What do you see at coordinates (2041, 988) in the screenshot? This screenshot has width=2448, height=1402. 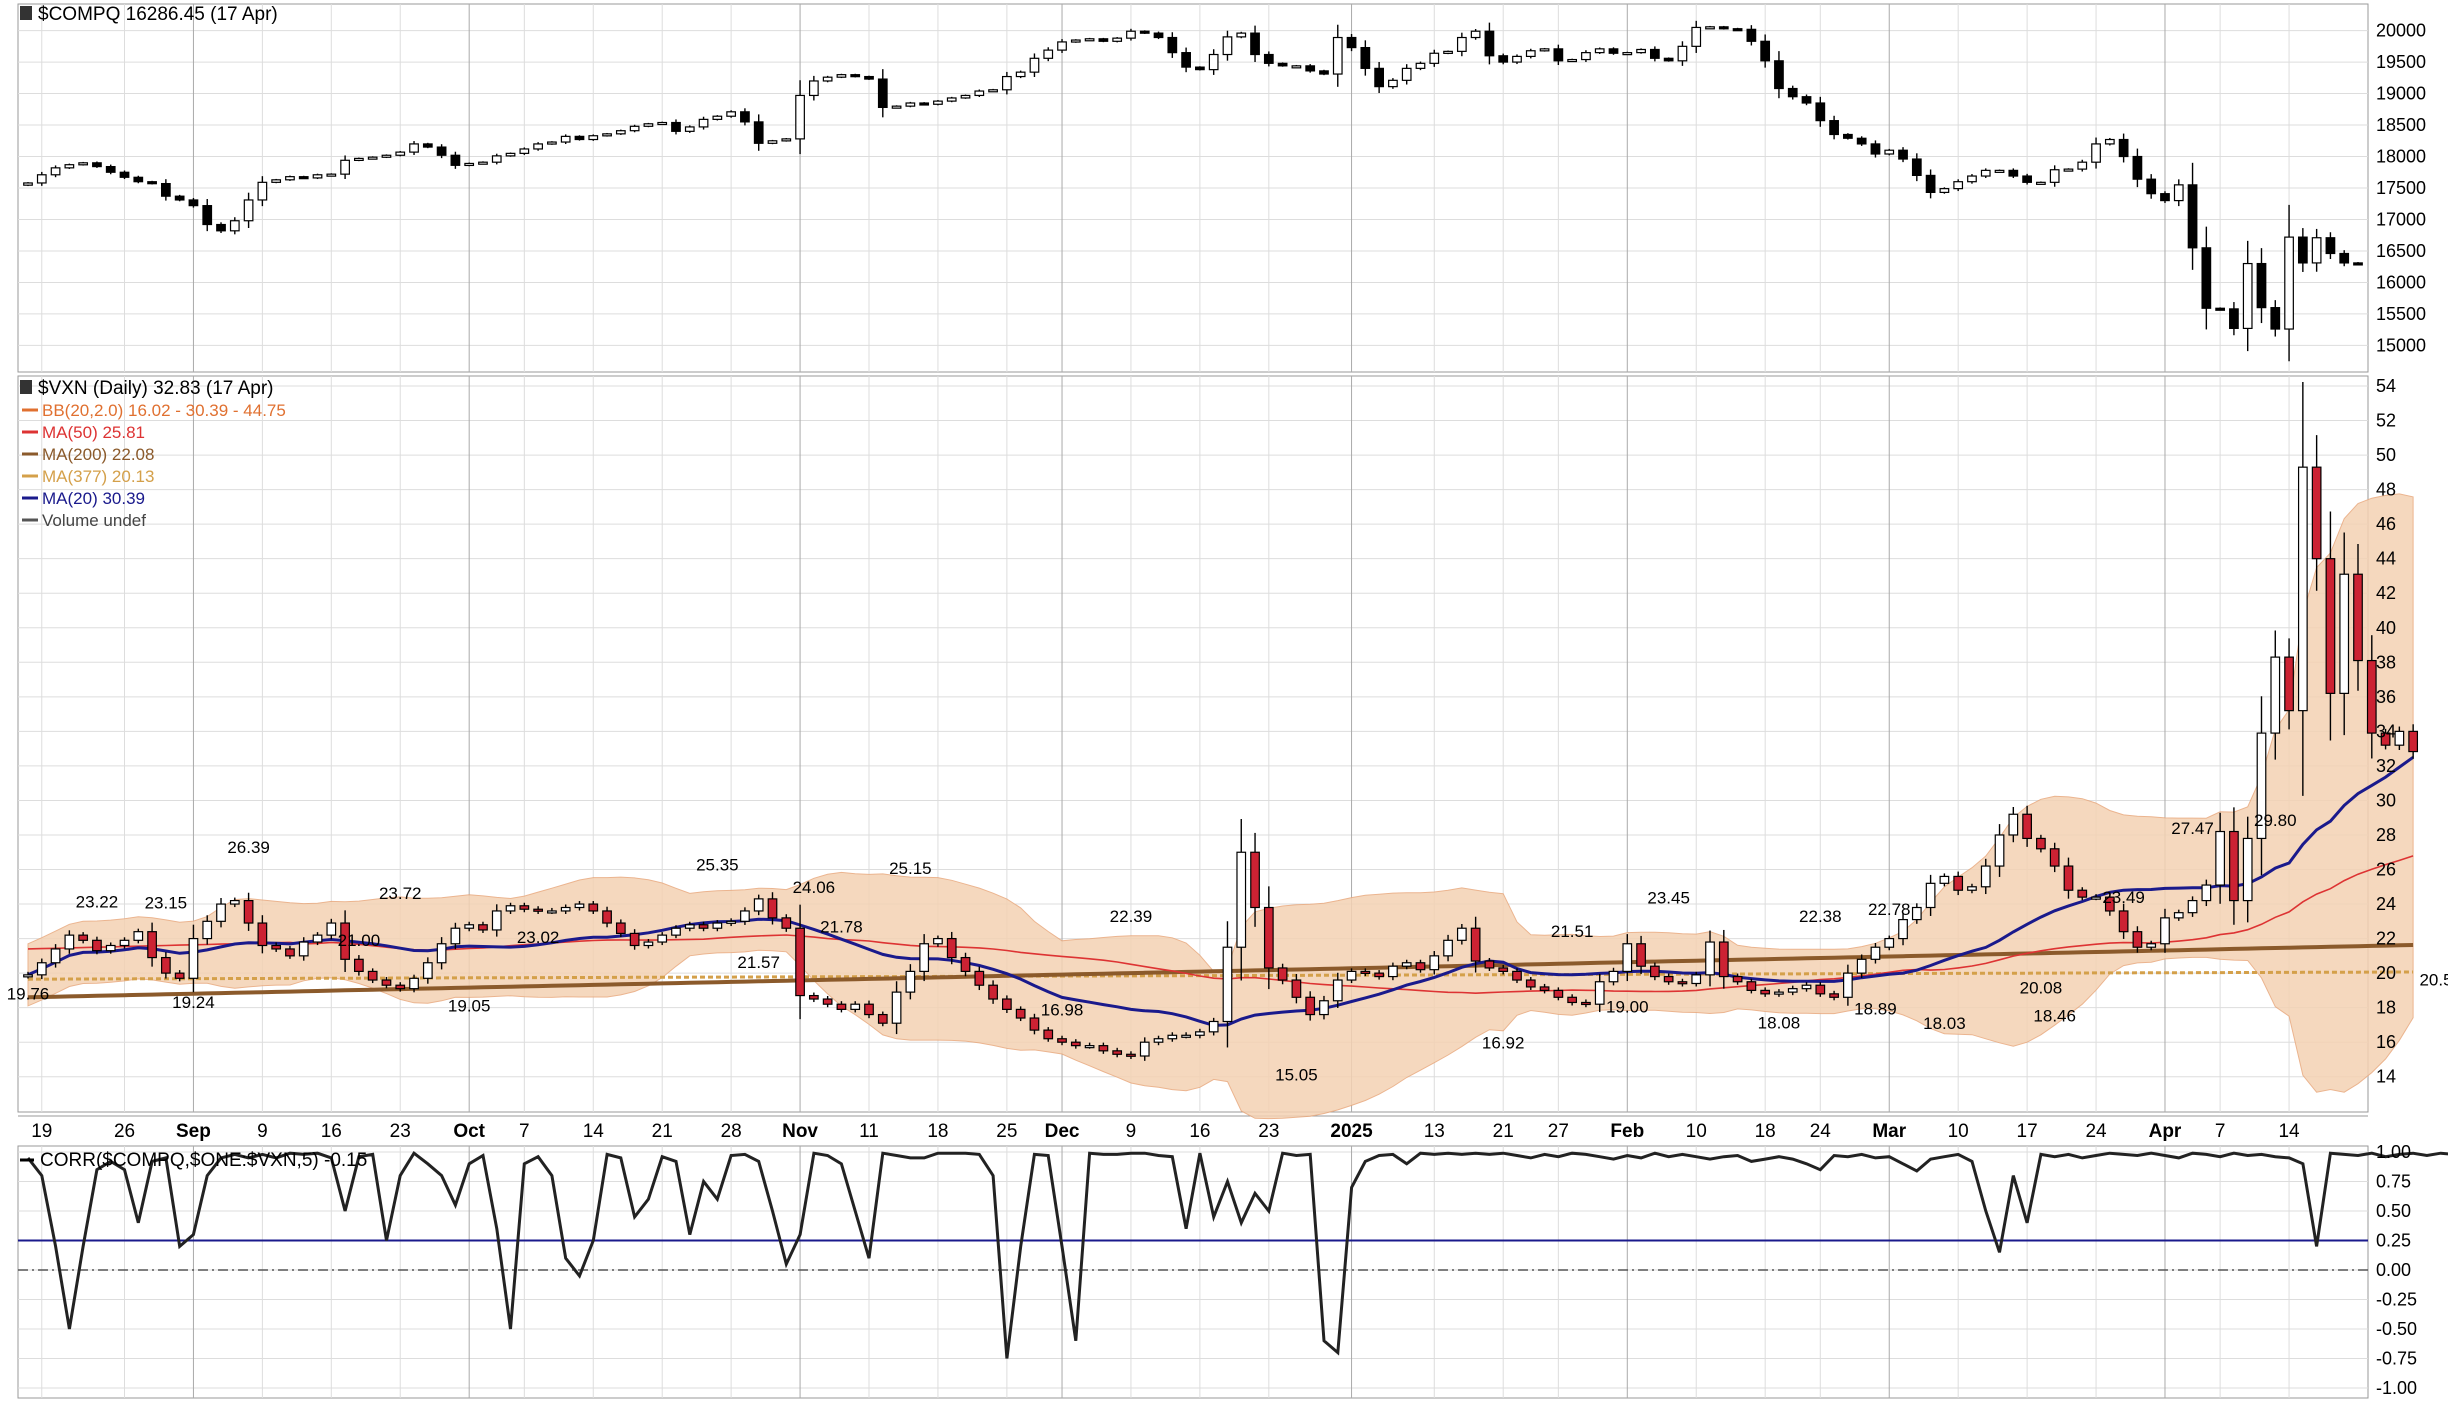 I see `vxn-value-annotation: 20.08` at bounding box center [2041, 988].